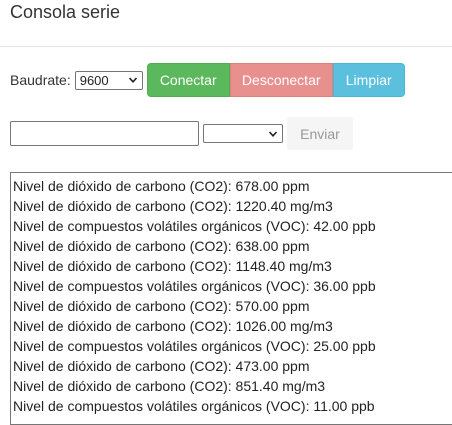 The width and height of the screenshot is (452, 425). I want to click on clear-button: Limpiar, so click(368, 80).